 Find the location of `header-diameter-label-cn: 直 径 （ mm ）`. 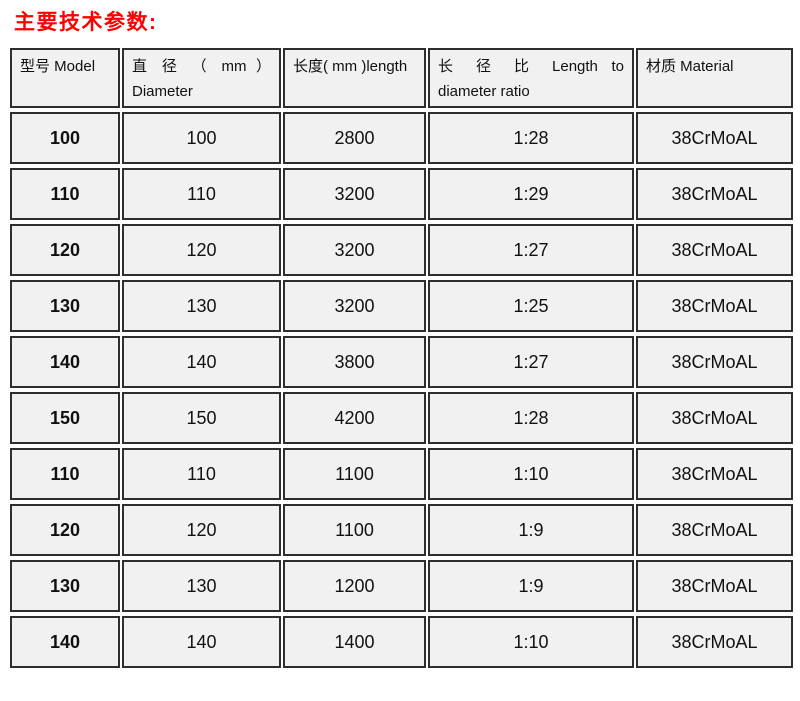

header-diameter-label-cn: 直 径 （ mm ） is located at coordinates (201, 66).